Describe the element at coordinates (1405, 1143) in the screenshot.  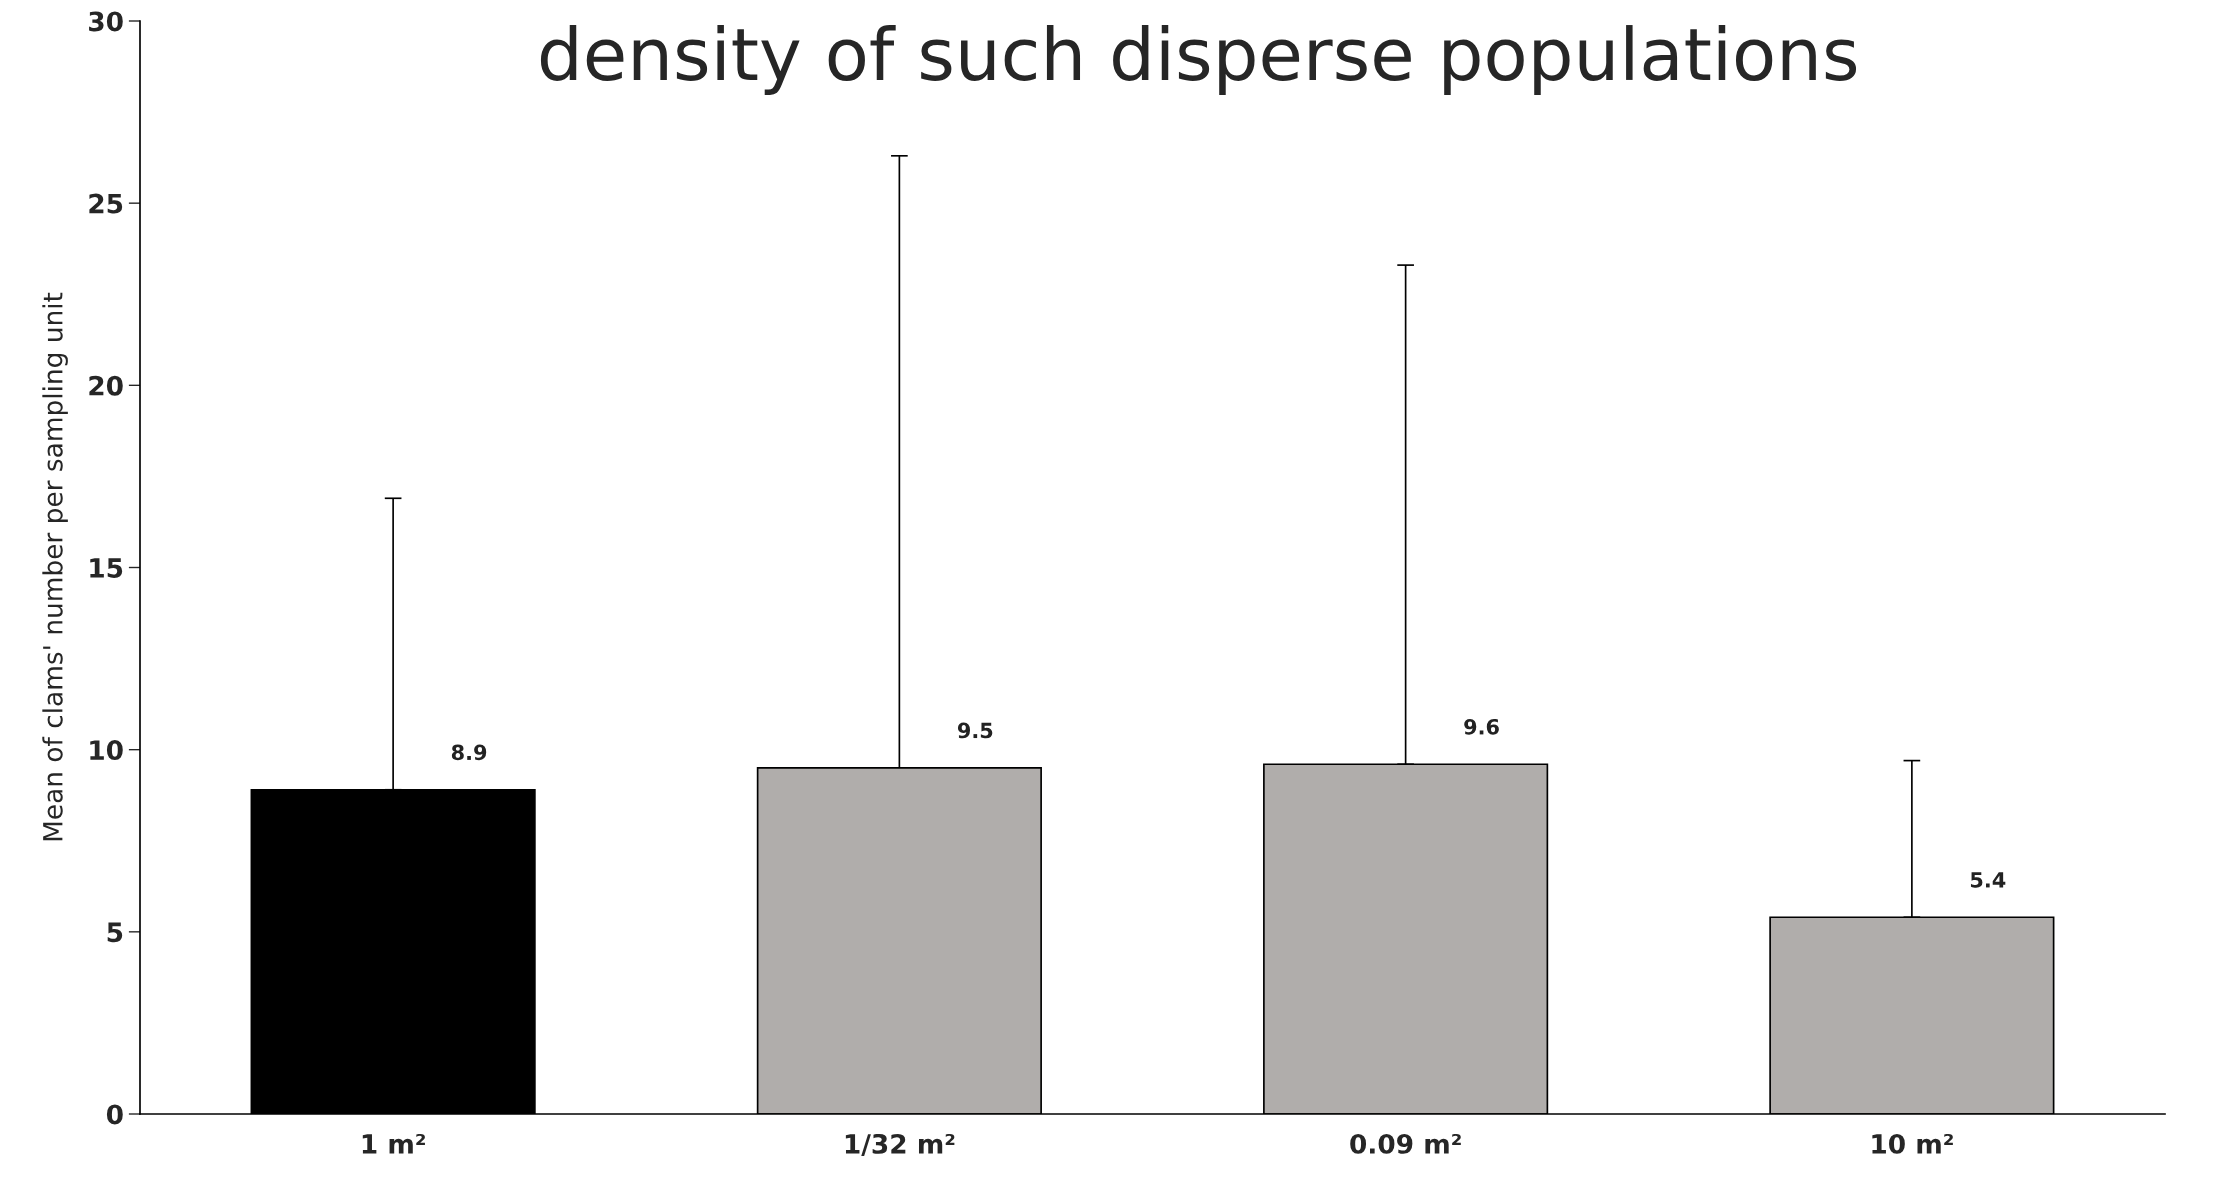
I see `x-tick-label: 0.09 m²` at that location.